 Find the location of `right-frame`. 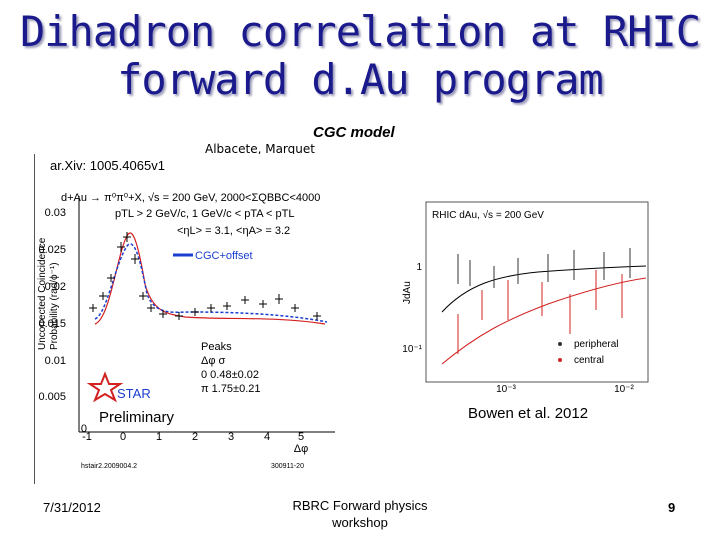

right-frame is located at coordinates (537, 292).